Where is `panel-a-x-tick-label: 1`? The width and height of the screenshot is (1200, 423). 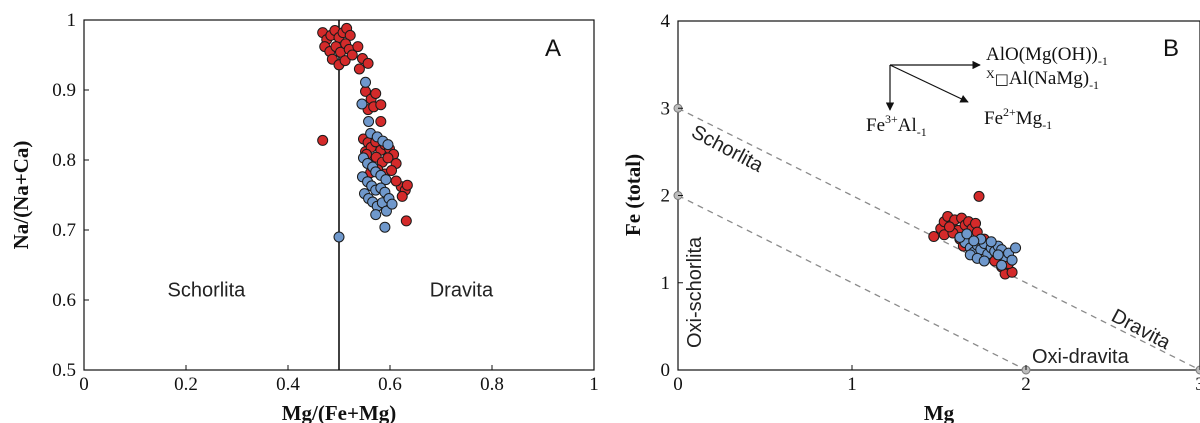
panel-a-x-tick-label: 1 is located at coordinates (594, 384).